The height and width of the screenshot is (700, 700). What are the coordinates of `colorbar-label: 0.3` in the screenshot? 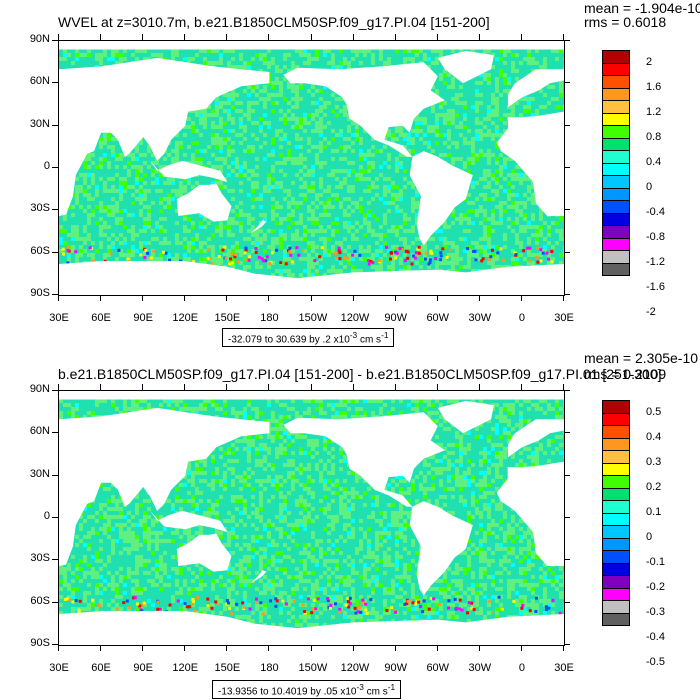 It's located at (654, 461).